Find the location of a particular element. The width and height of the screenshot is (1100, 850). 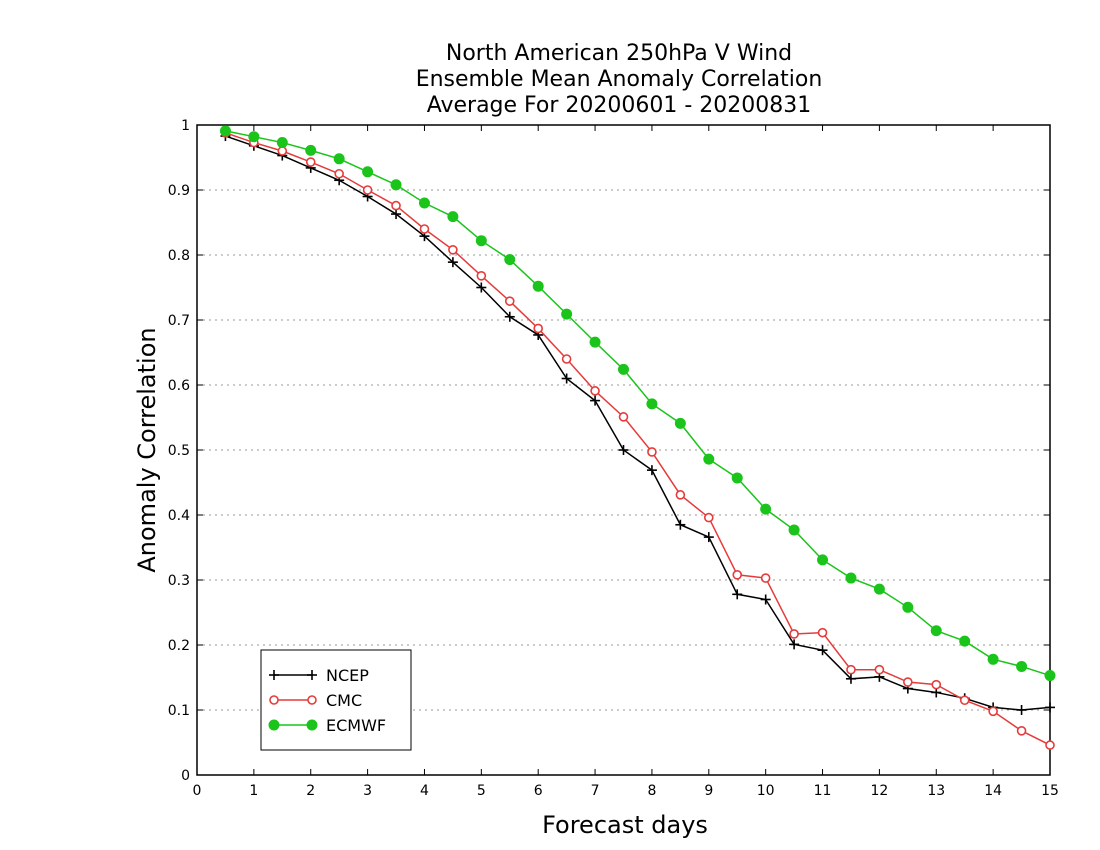

y-tick-label: 0.3 is located at coordinates (179, 581).